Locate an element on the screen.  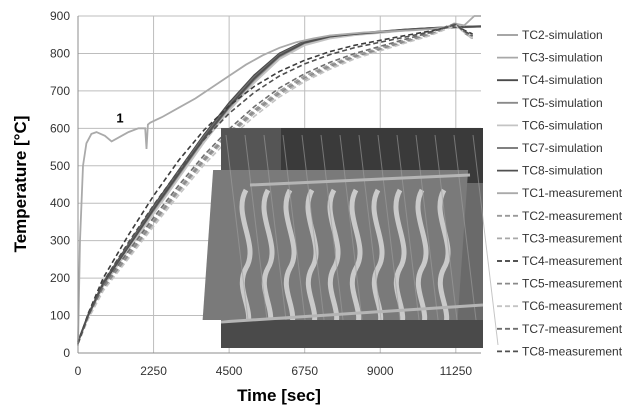
y-tick-label: 0 is located at coordinates (66, 353).